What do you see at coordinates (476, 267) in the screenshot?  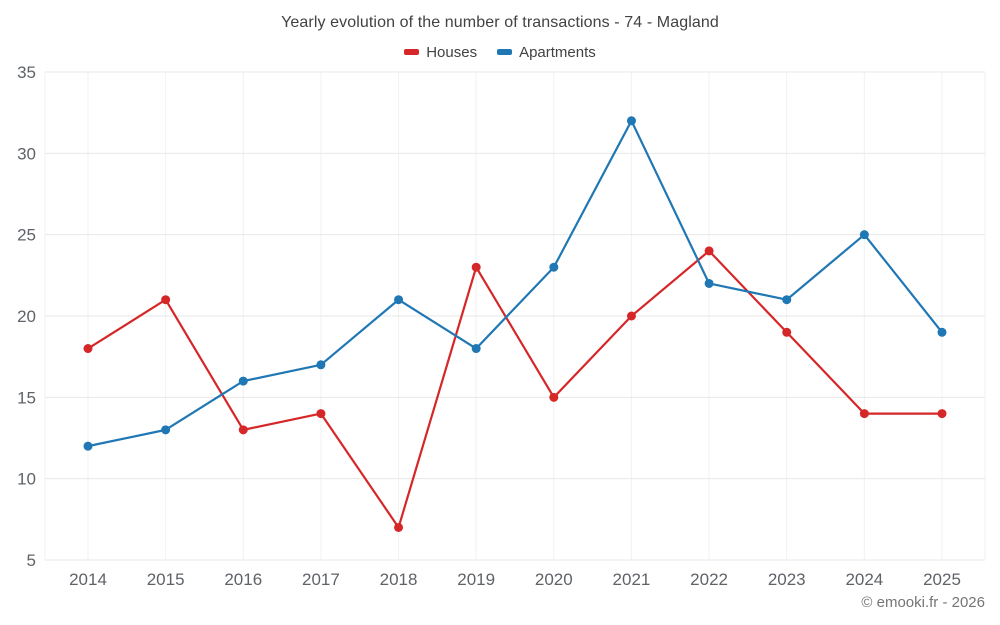 I see `data-point-houses-2019` at bounding box center [476, 267].